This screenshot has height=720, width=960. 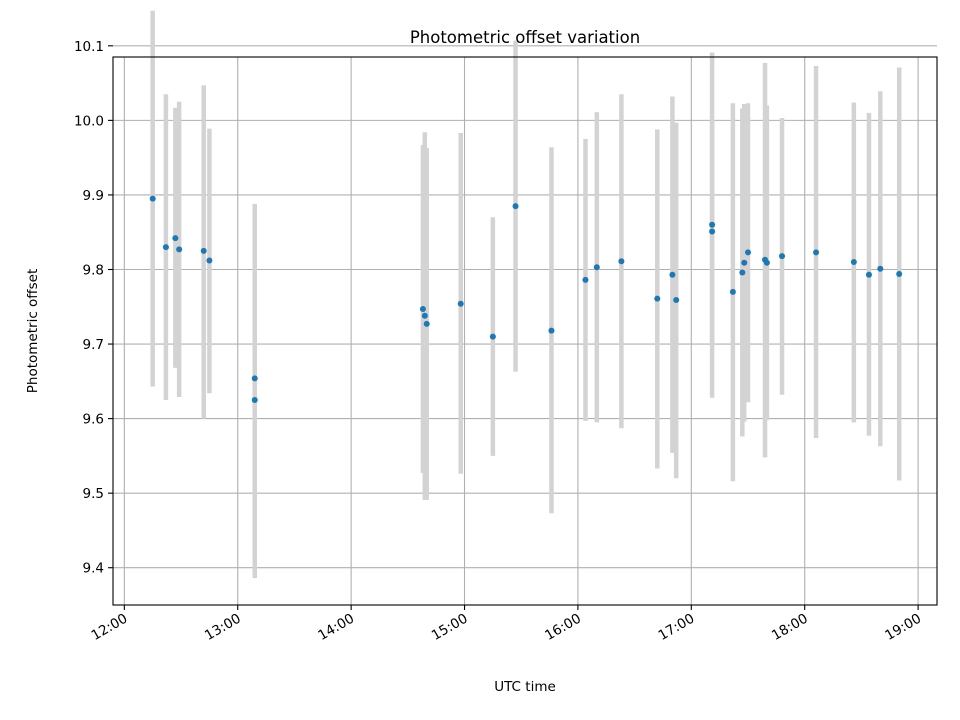 I want to click on y-axis-label: Photometric offset, so click(x=33, y=331).